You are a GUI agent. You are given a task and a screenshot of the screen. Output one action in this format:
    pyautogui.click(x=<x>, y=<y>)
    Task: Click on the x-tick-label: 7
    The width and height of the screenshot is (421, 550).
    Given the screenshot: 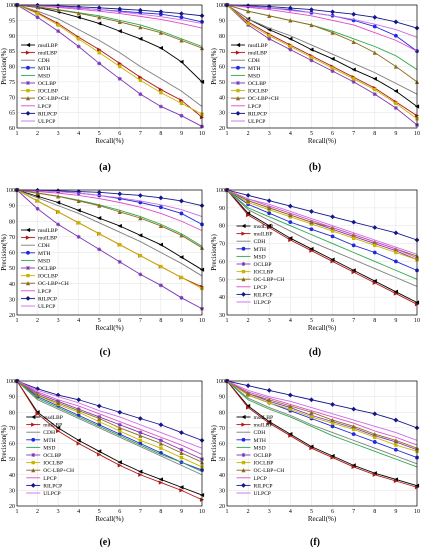 What is the action you would take?
    pyautogui.click(x=353, y=512)
    